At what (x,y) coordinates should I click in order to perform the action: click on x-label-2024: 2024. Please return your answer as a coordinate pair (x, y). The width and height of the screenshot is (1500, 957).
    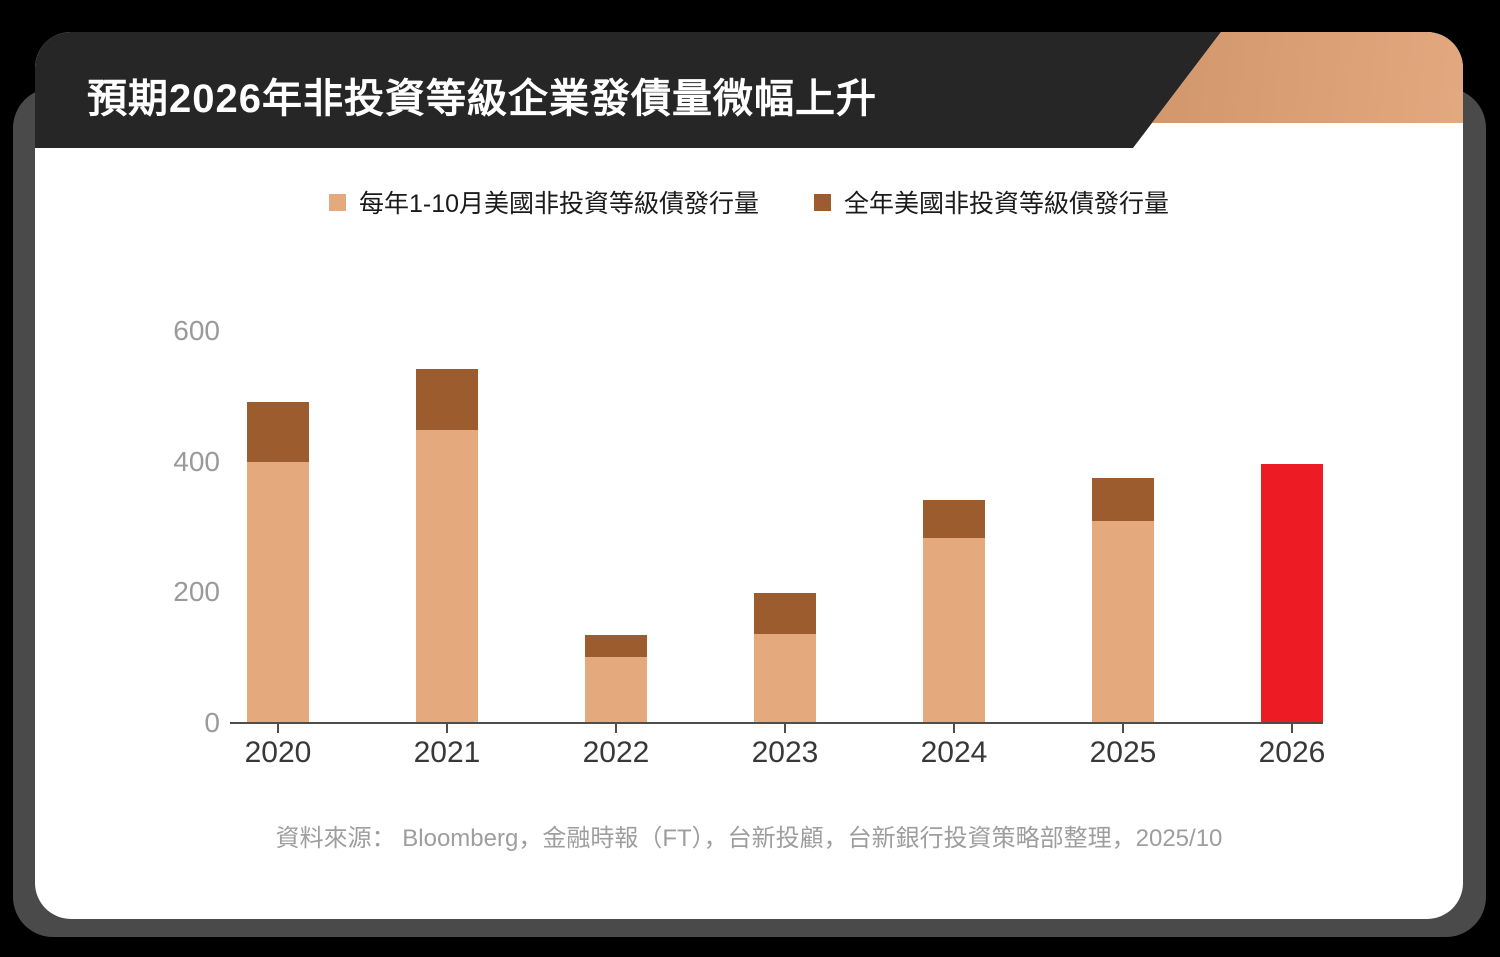
    Looking at the image, I should click on (954, 752).